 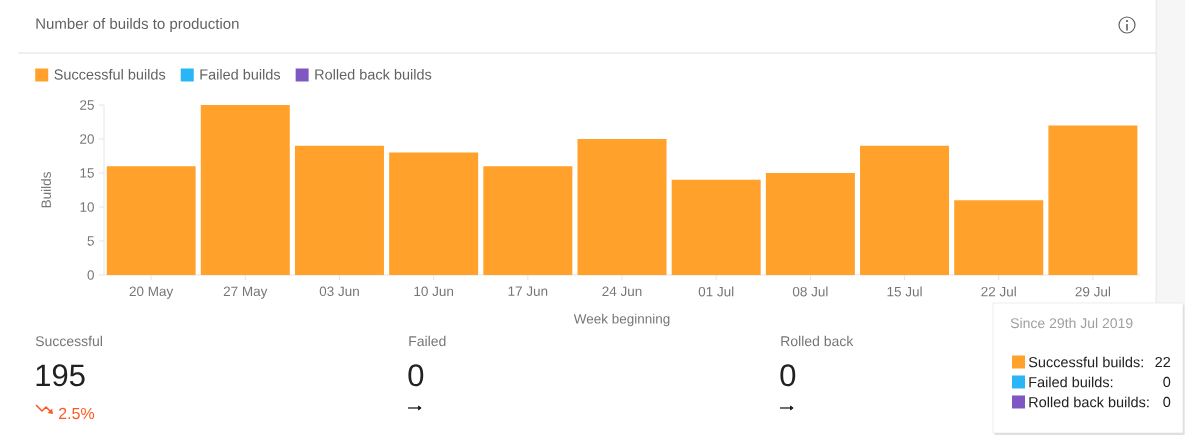 I want to click on text: Successful, so click(x=68, y=341).